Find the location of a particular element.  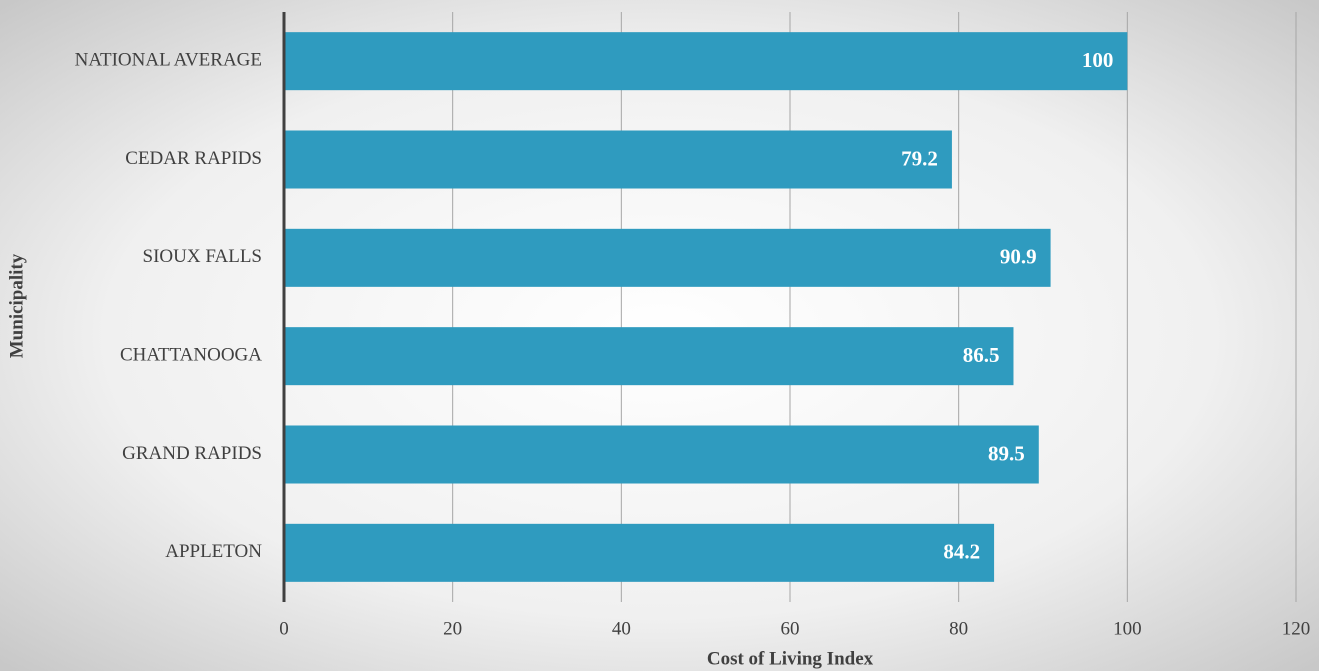

x-tick-label: 40 is located at coordinates (621, 628).